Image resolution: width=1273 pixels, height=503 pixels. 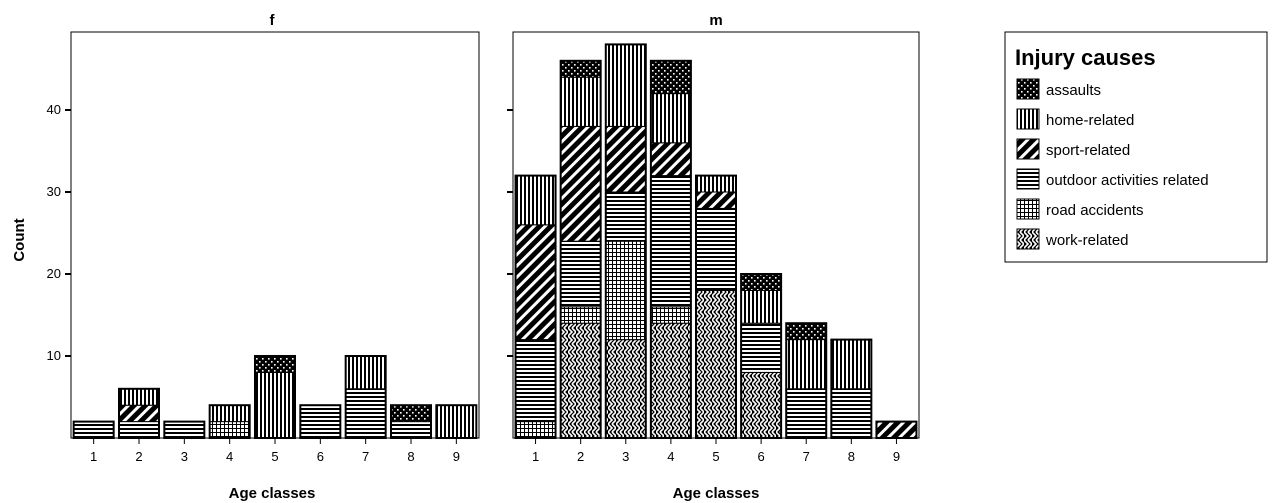 What do you see at coordinates (1127, 180) in the screenshot?
I see `legend-label: outdoor activities related` at bounding box center [1127, 180].